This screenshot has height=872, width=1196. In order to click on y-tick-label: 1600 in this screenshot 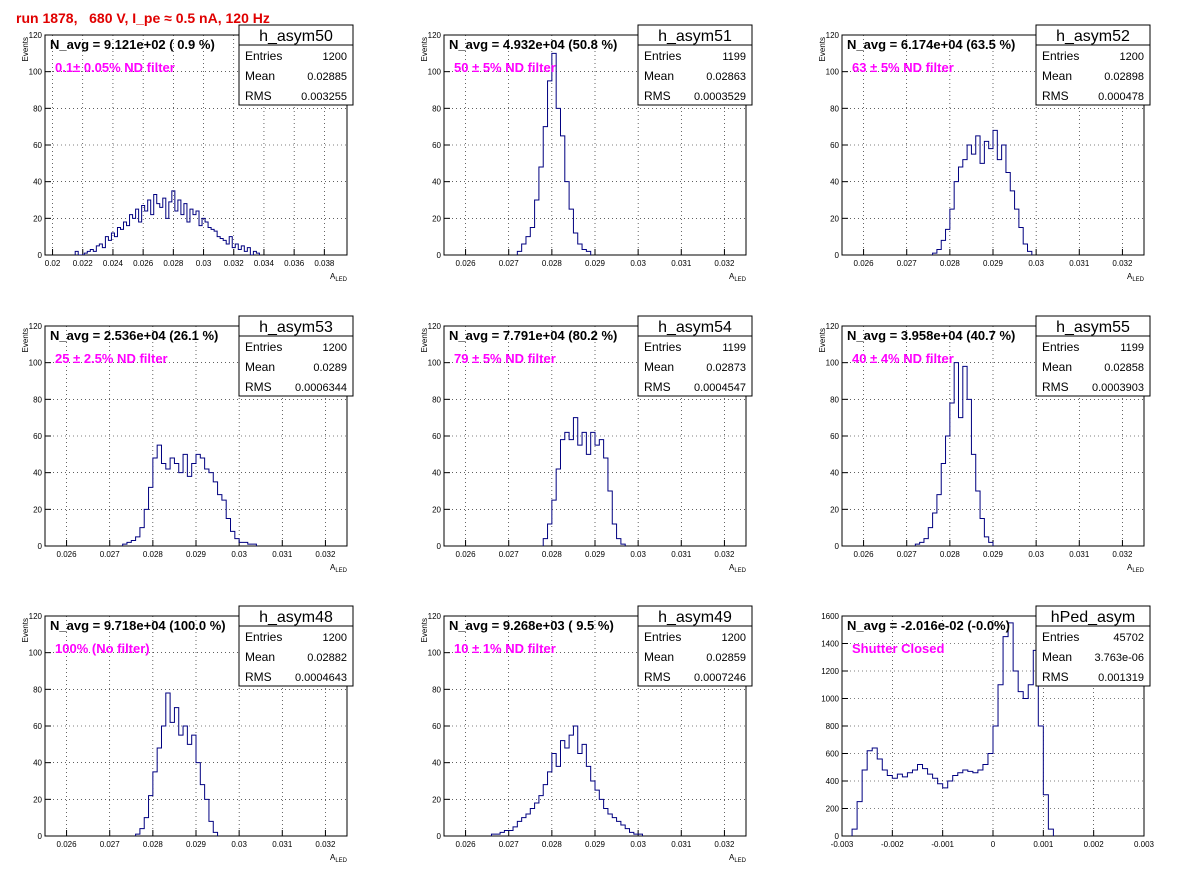, I will do `click(830, 616)`.